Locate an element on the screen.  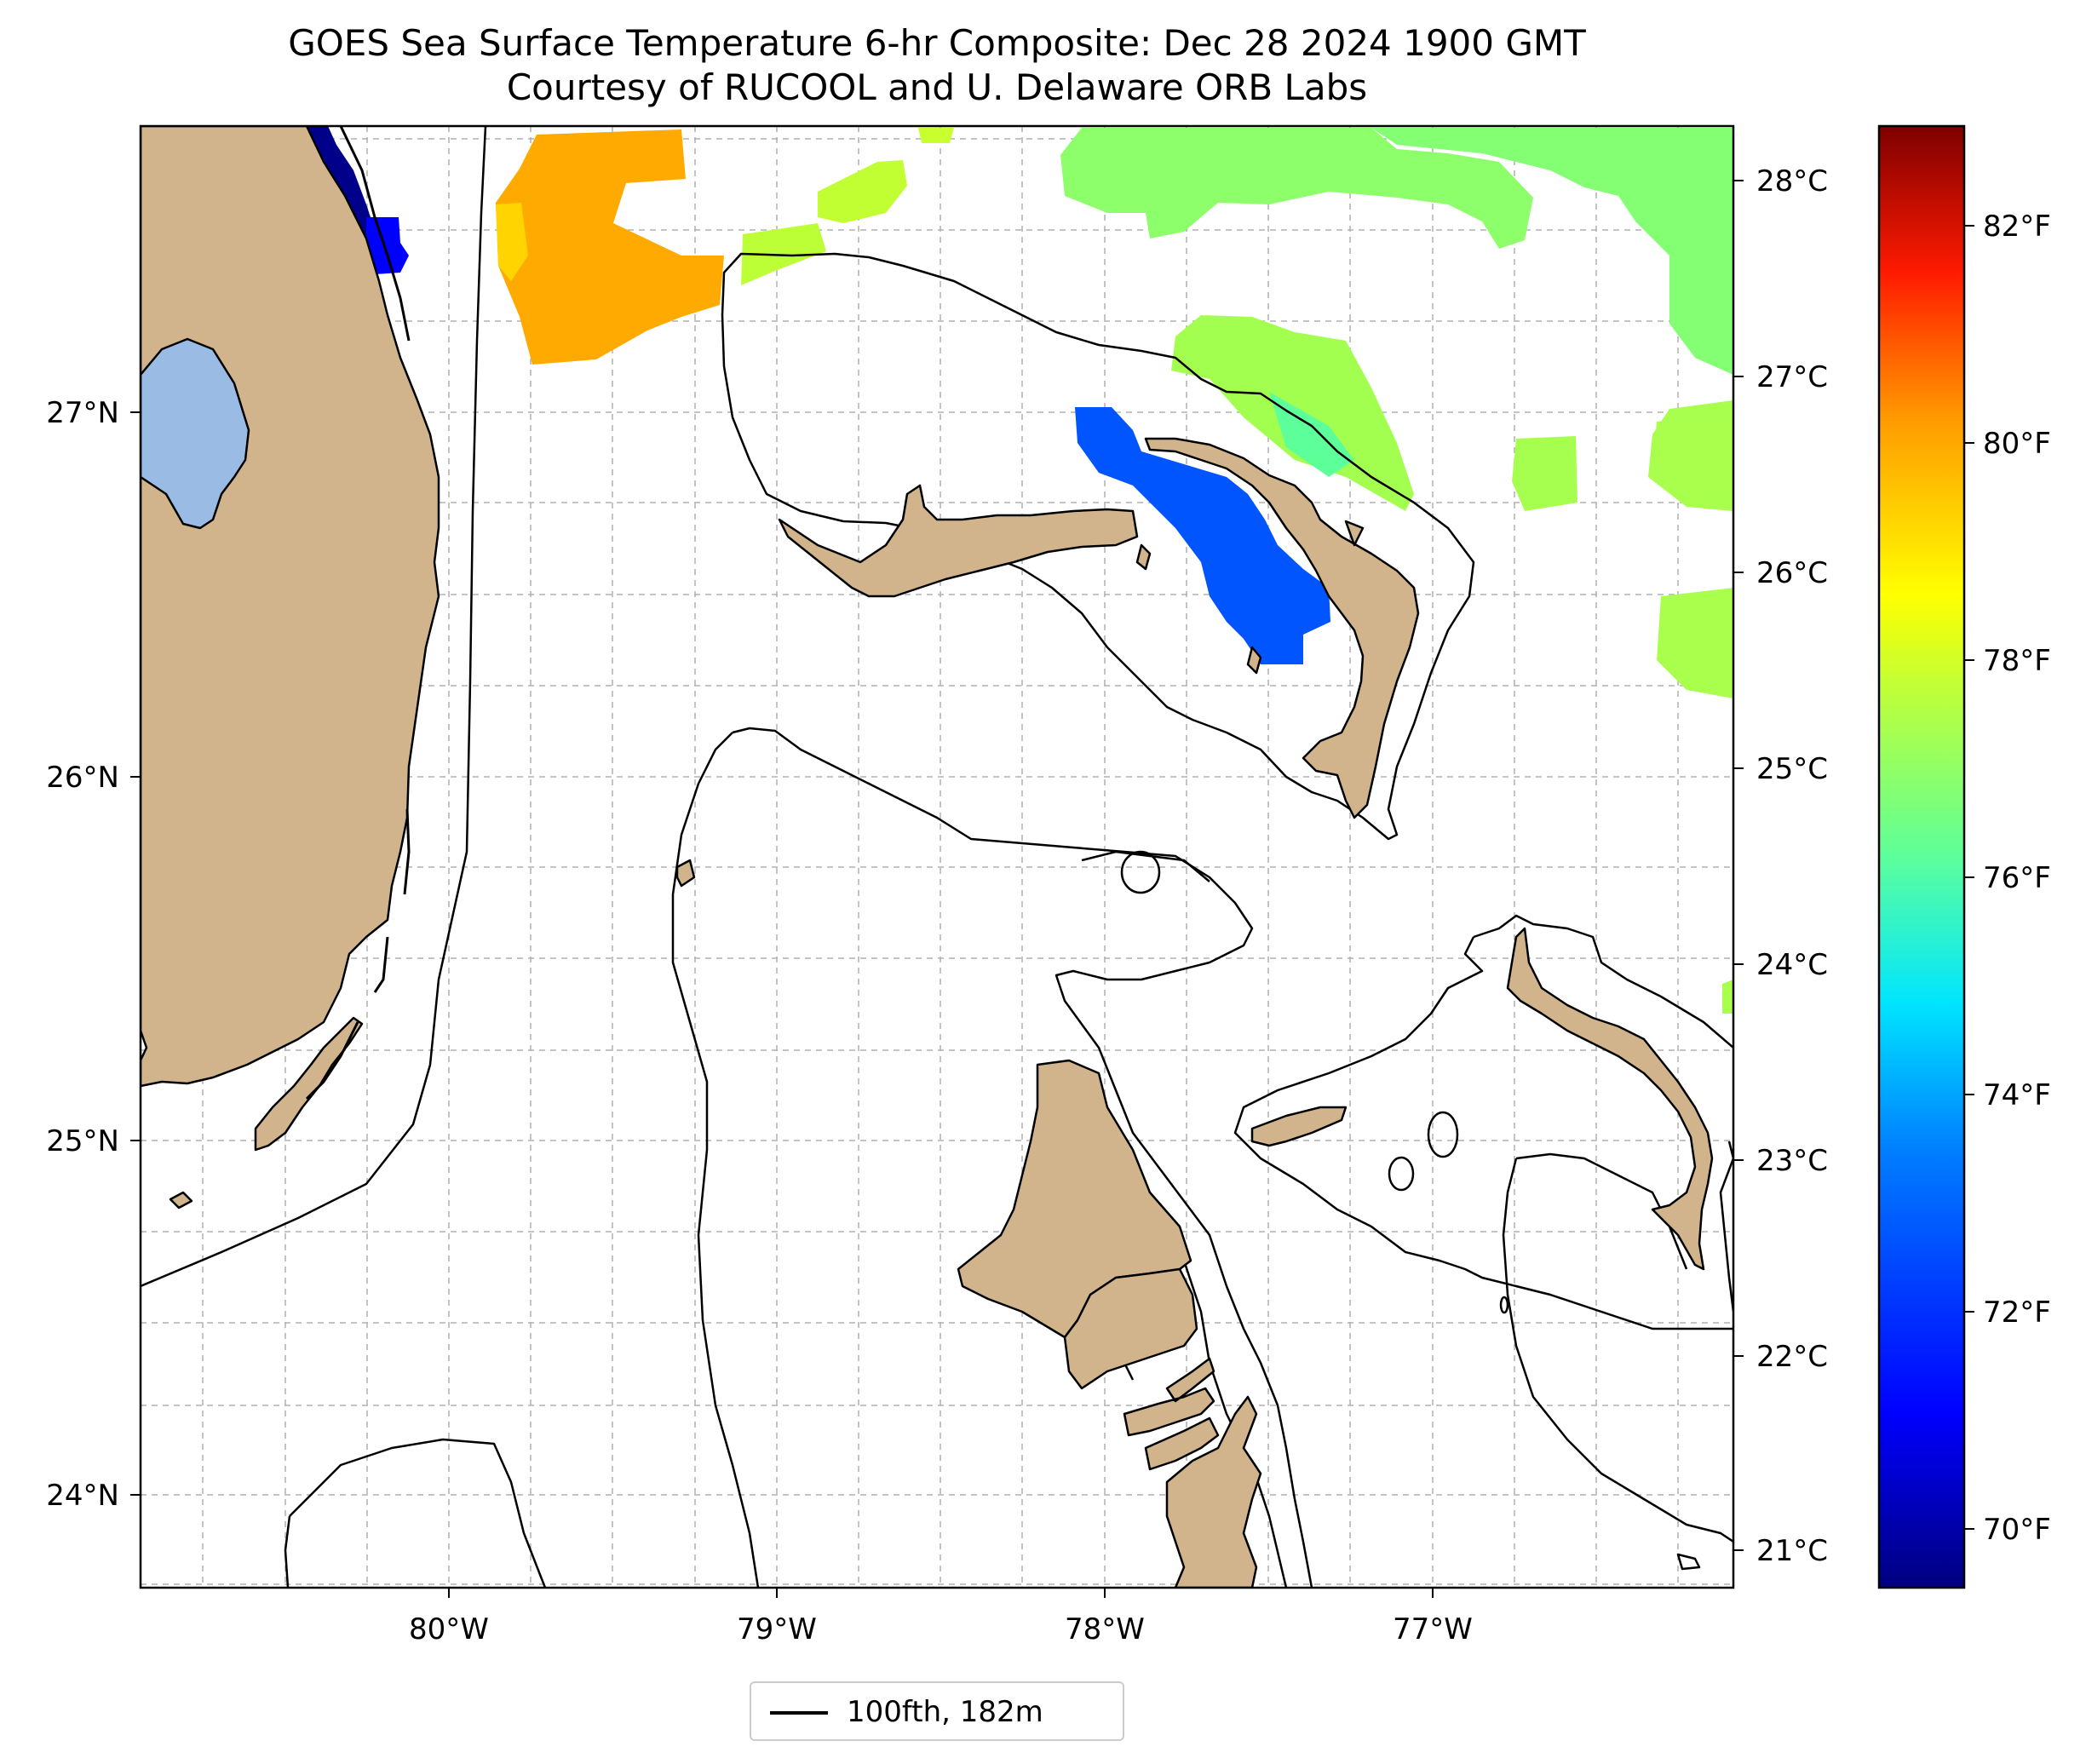
abaco is located at coordinates (1282, 628).